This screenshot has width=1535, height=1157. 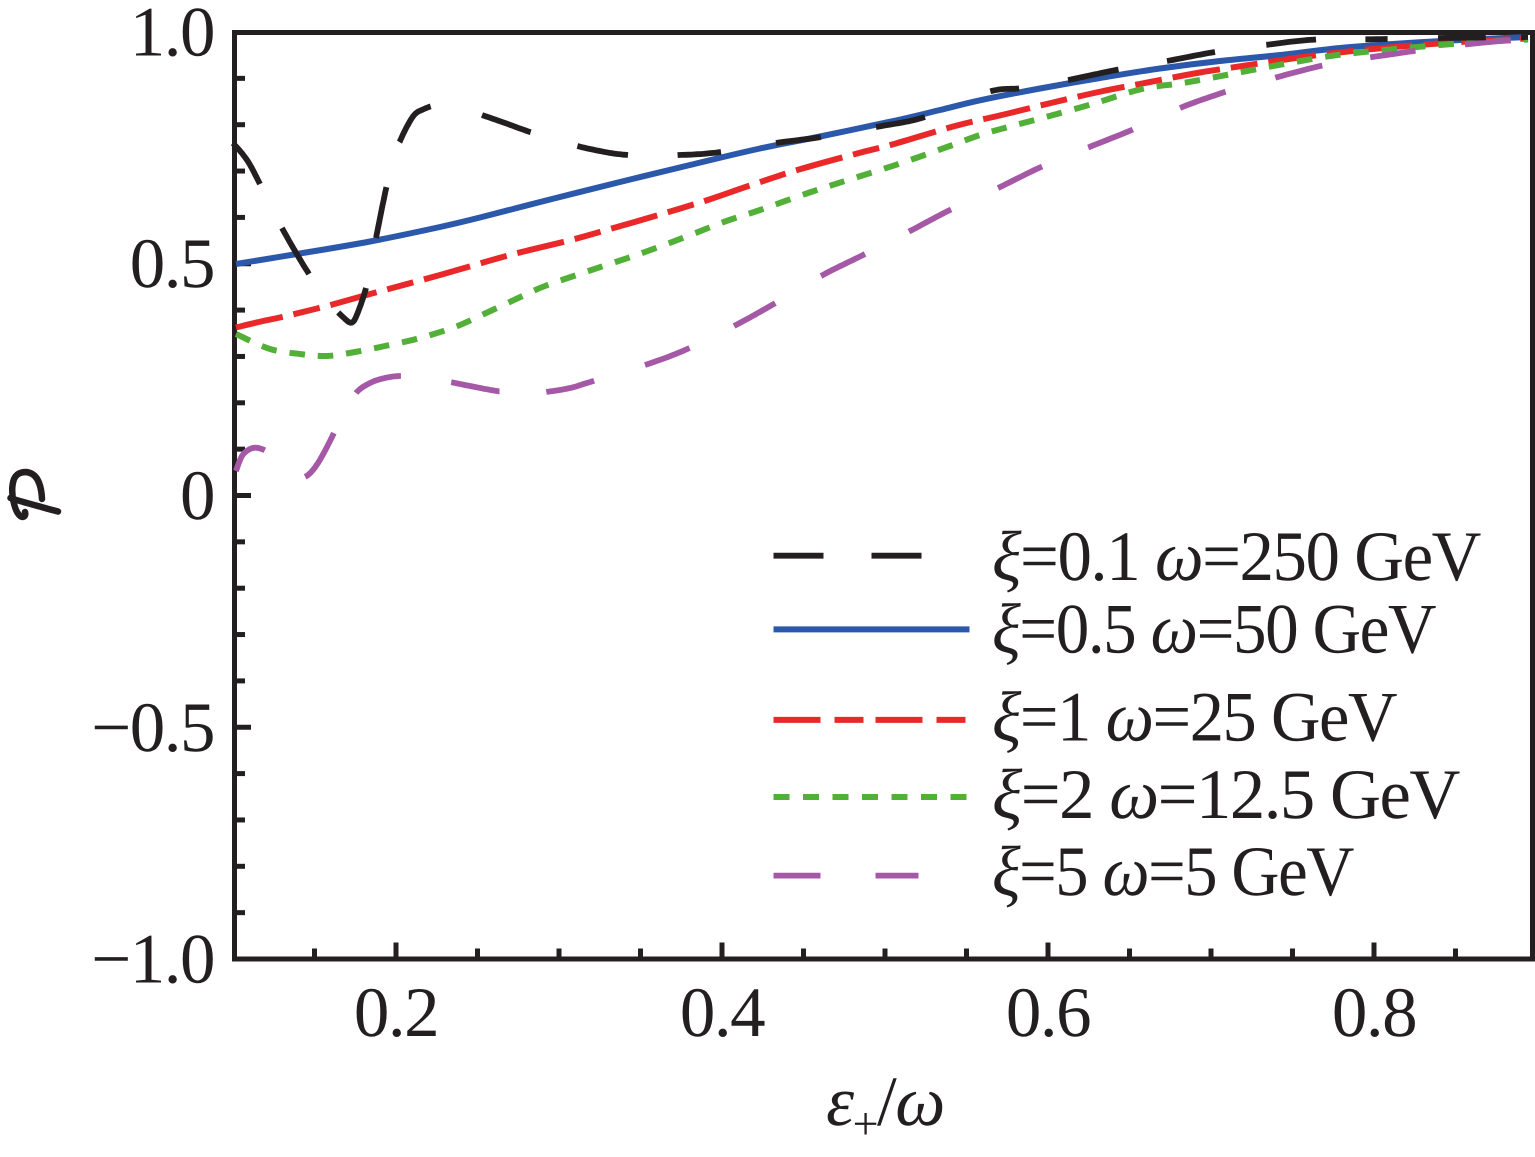 What do you see at coordinates (172, 36) in the screenshot?
I see `svg-text: 1.0` at bounding box center [172, 36].